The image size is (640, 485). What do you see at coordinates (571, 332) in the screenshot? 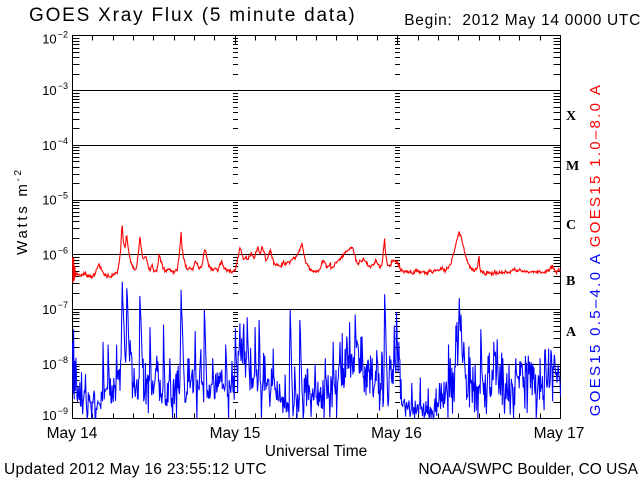
I see `svg-text: A` at bounding box center [571, 332].